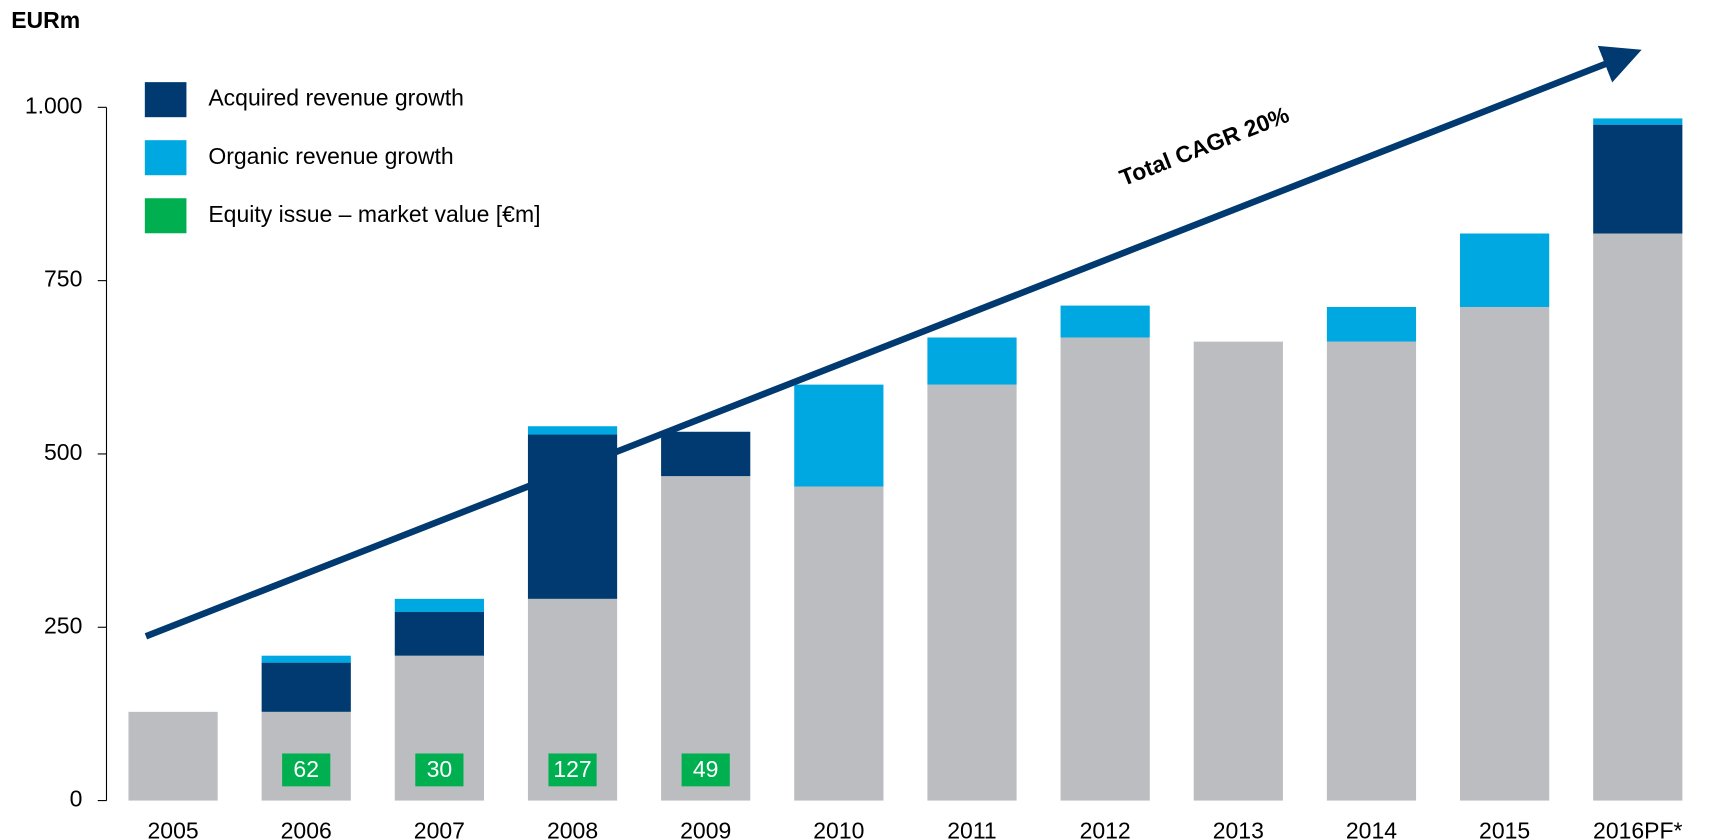 The width and height of the screenshot is (1709, 840). I want to click on y-tick-label: 0, so click(76, 799).